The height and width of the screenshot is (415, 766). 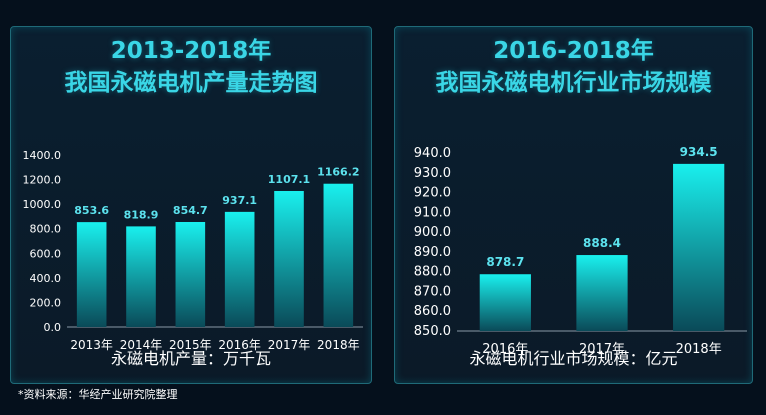 What do you see at coordinates (432, 173) in the screenshot?
I see `y-tick-label: 930.0` at bounding box center [432, 173].